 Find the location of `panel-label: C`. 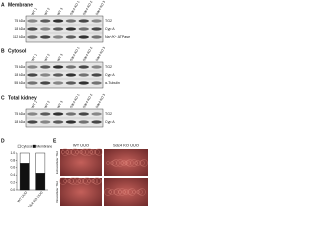

panel-label: C is located at coordinates (3, 98).